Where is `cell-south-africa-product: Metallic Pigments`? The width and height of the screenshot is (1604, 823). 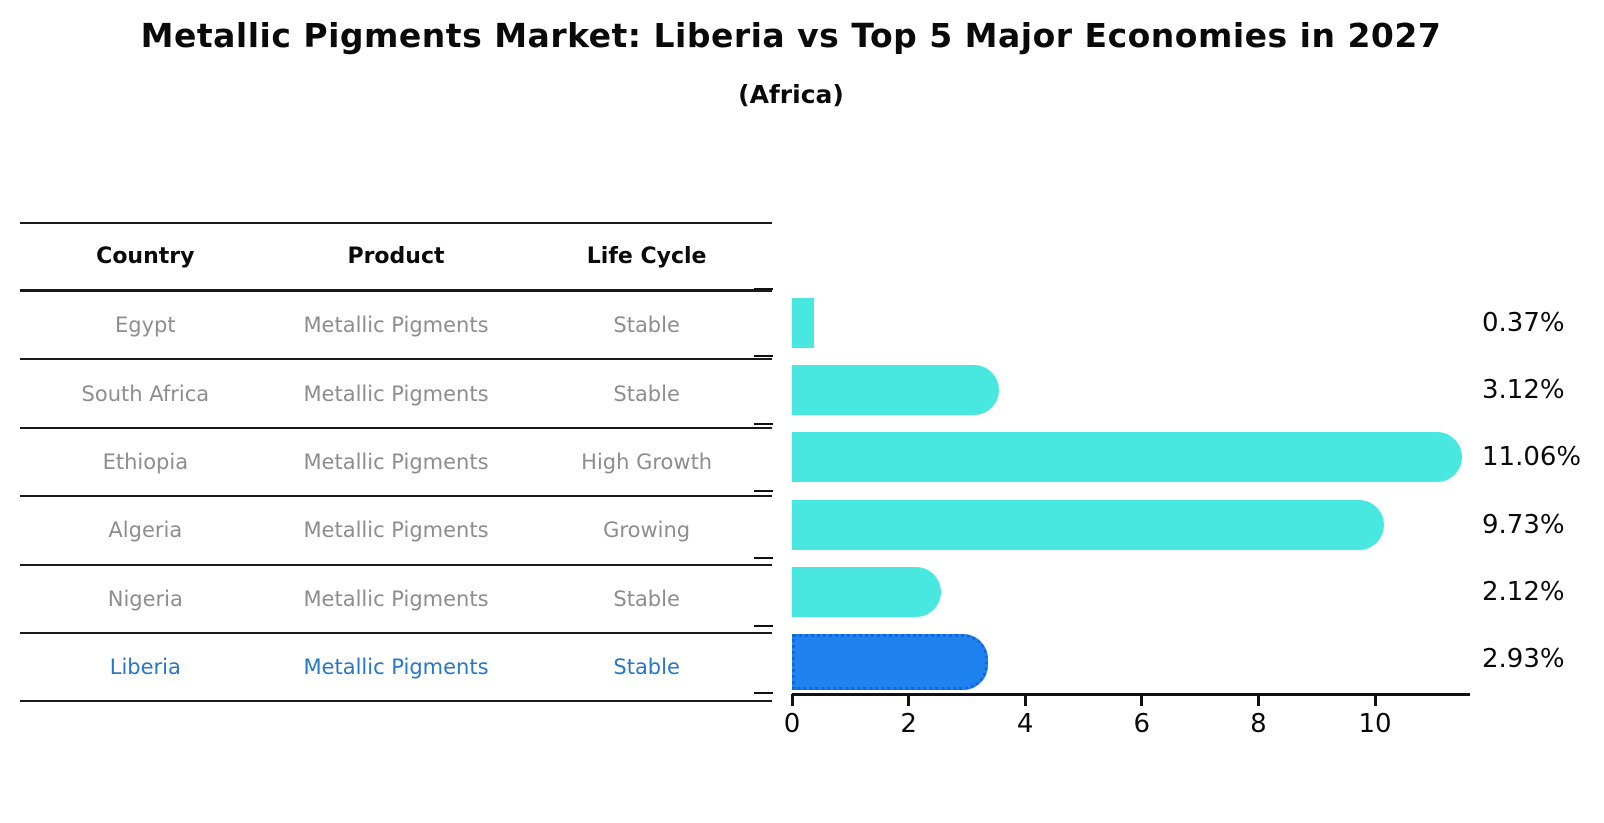 cell-south-africa-product: Metallic Pigments is located at coordinates (396, 393).